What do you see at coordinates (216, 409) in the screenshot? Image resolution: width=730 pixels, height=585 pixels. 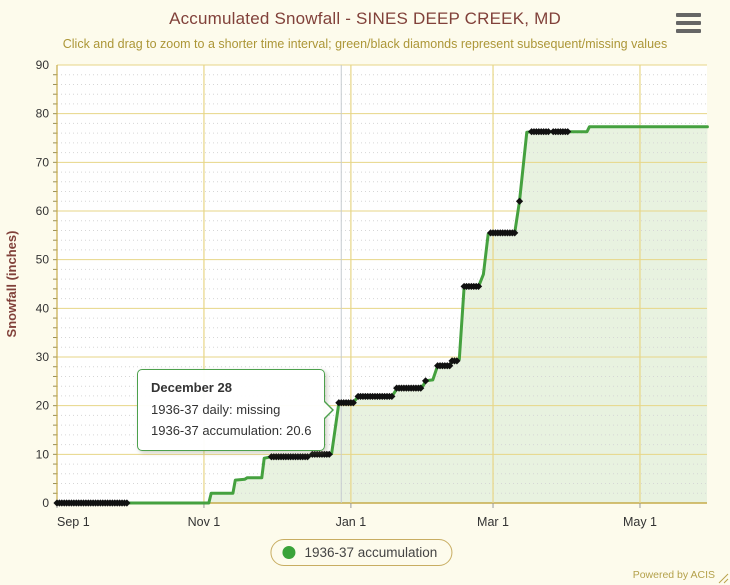 I see `tooltip-daily-value: 1936-37 daily: missing` at bounding box center [216, 409].